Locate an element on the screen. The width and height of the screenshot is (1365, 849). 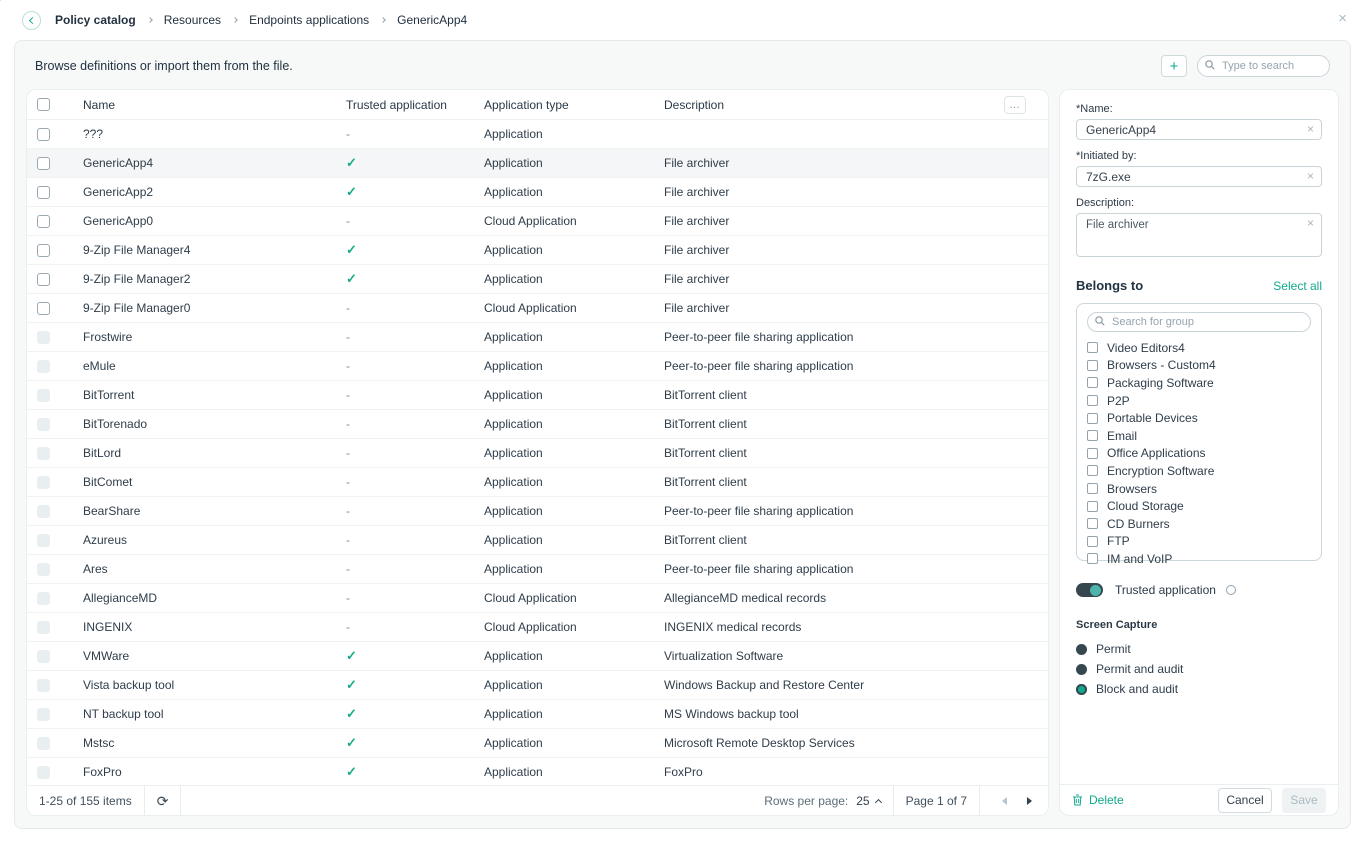
table-row: GenericApp2 ✓- Application File archiver is located at coordinates (537, 192).